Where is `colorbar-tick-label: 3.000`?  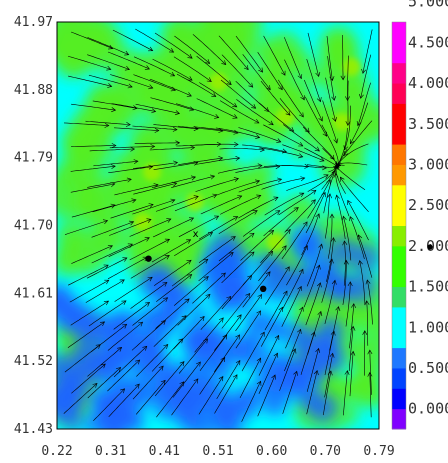 colorbar-tick-label: 3.000 is located at coordinates (428, 164).